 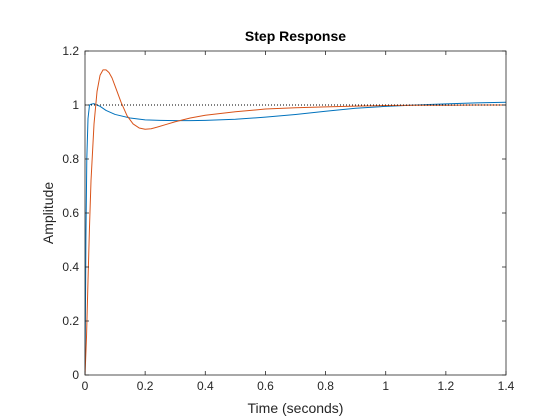 I want to click on y-axis-label: Amplitude, so click(x=48, y=213).